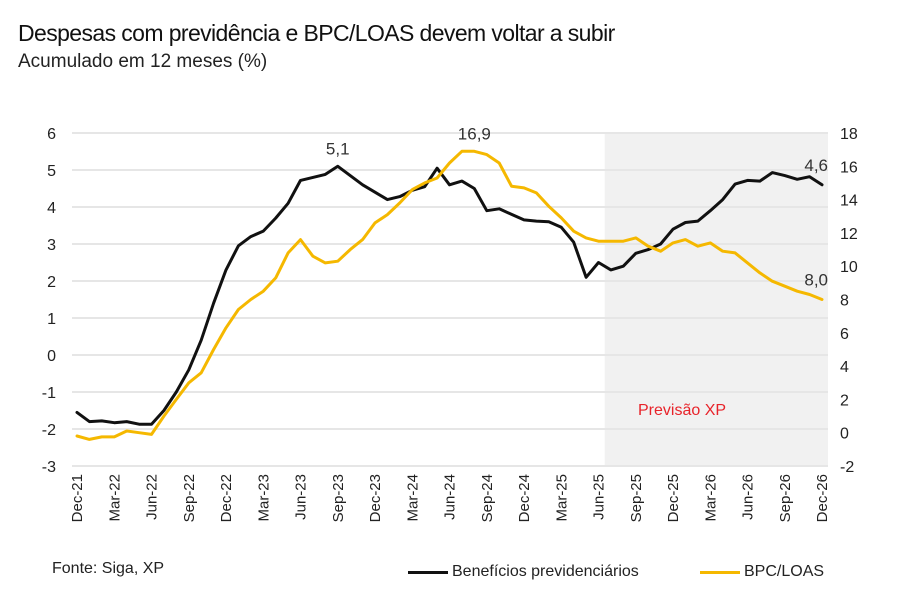 Image resolution: width=904 pixels, height=603 pixels. What do you see at coordinates (849, 267) in the screenshot?
I see `y-right-tick-label: 10` at bounding box center [849, 267].